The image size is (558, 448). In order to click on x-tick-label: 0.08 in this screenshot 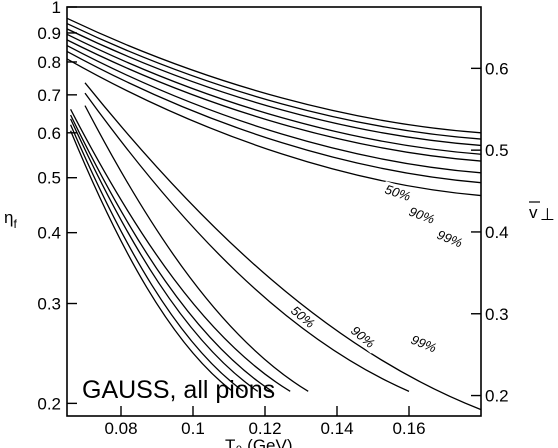, I will do `click(120, 428)`.